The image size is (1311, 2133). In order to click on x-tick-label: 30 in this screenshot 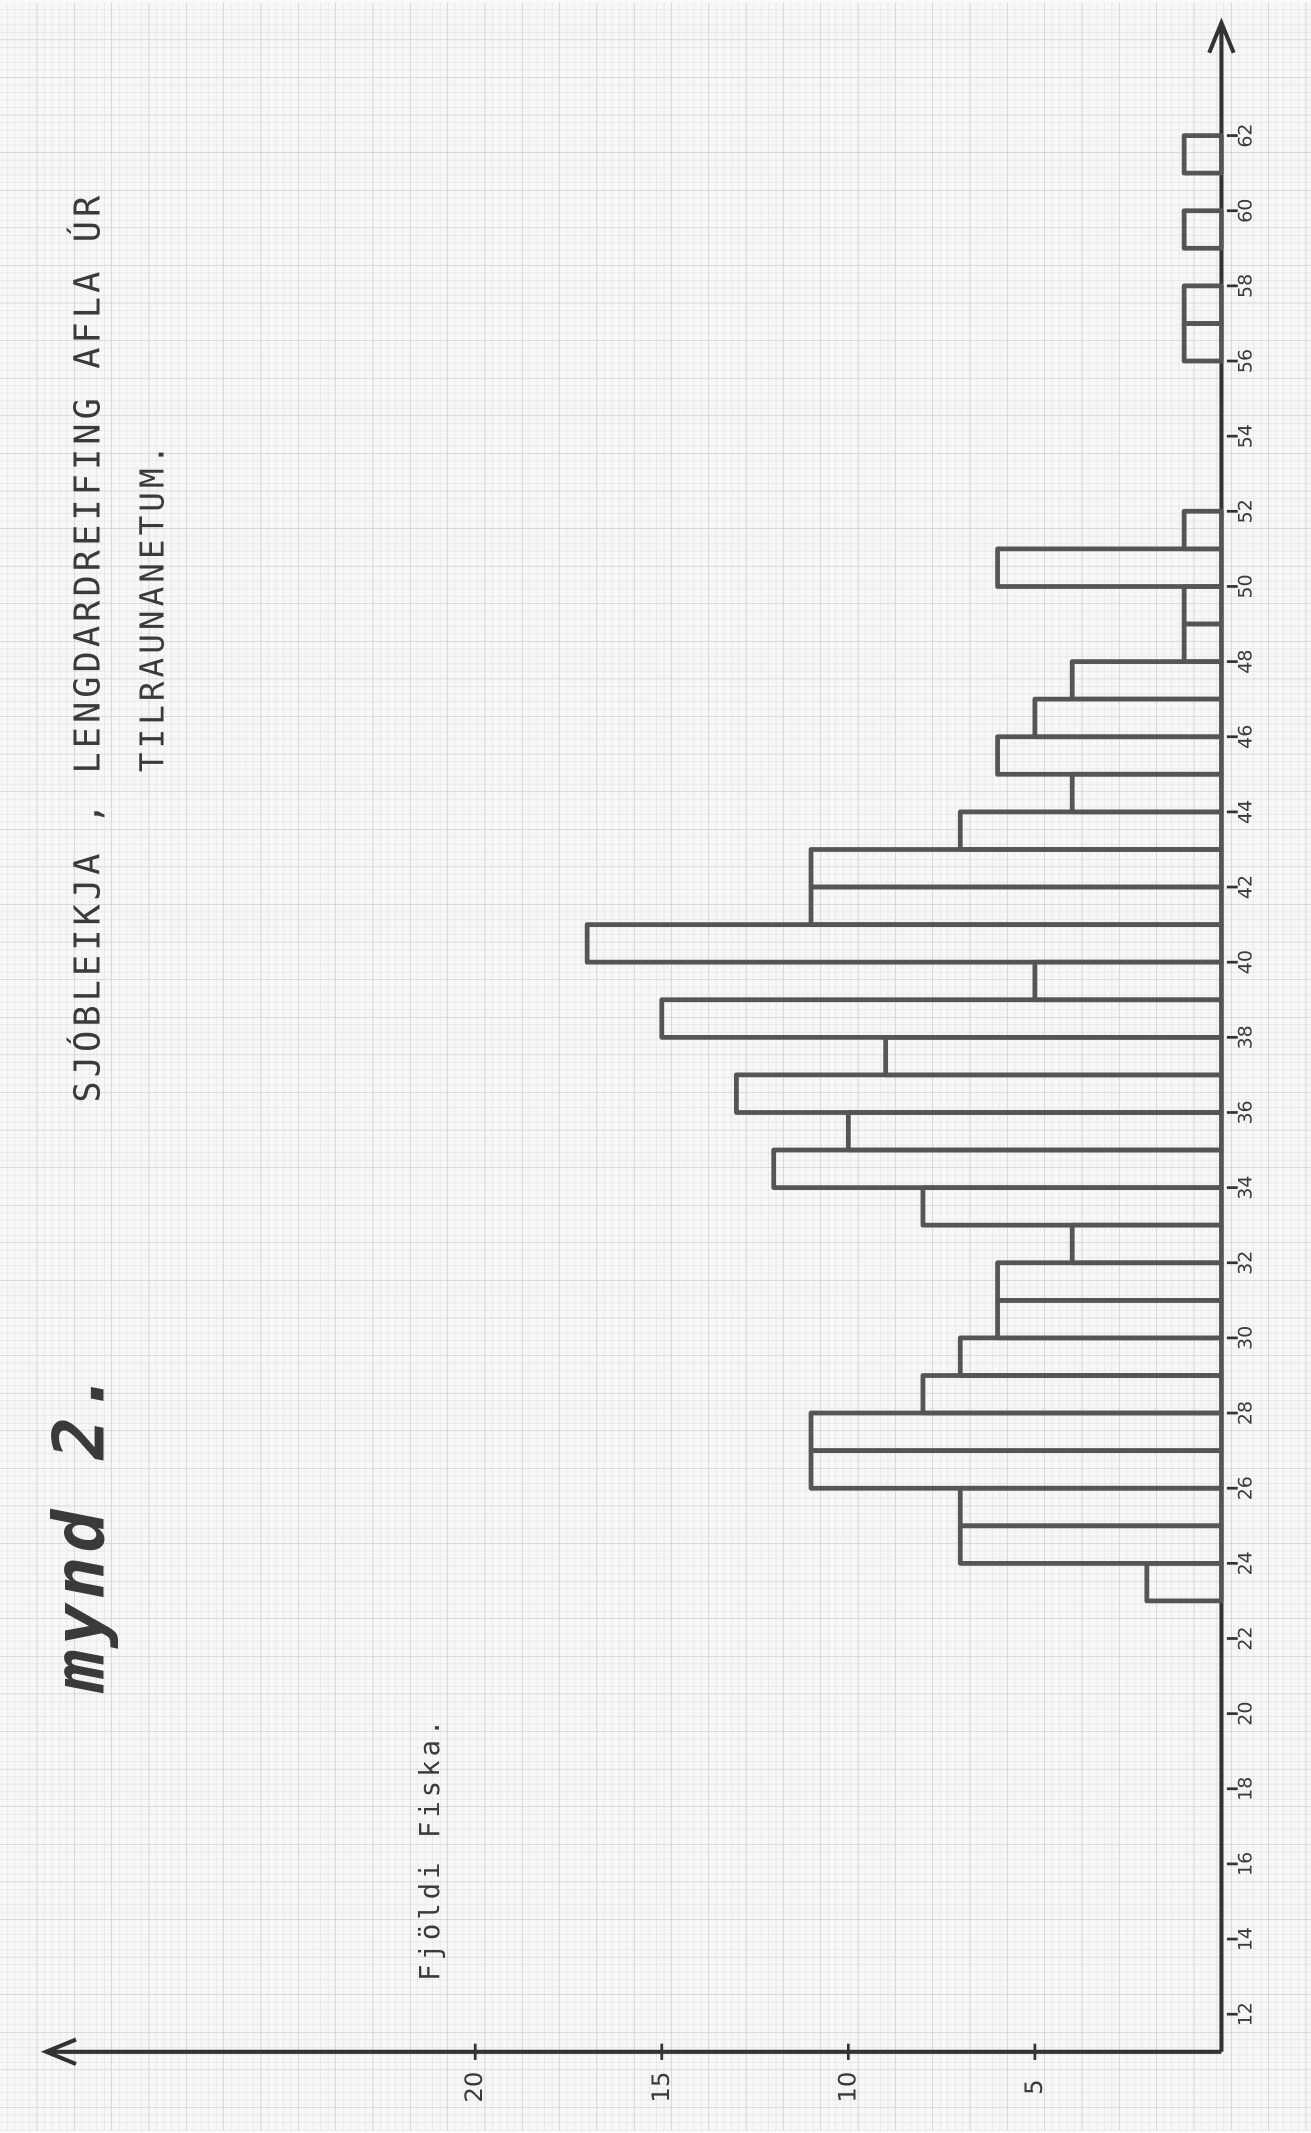, I will do `click(1245, 1338)`.